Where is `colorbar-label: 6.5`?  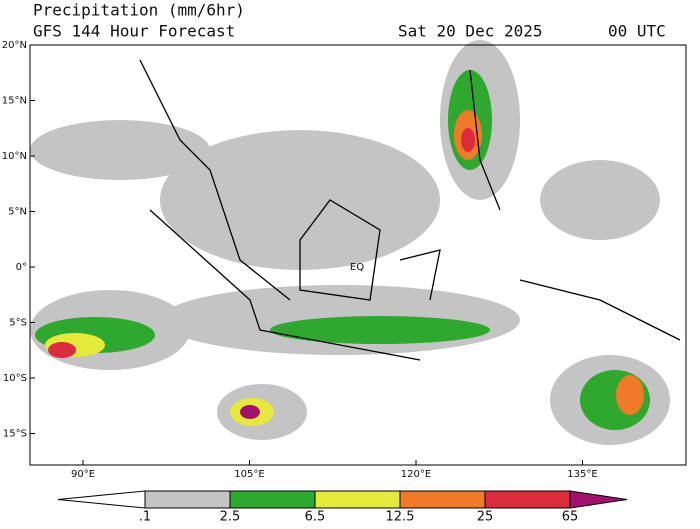
colorbar-label: 6.5 is located at coordinates (315, 517).